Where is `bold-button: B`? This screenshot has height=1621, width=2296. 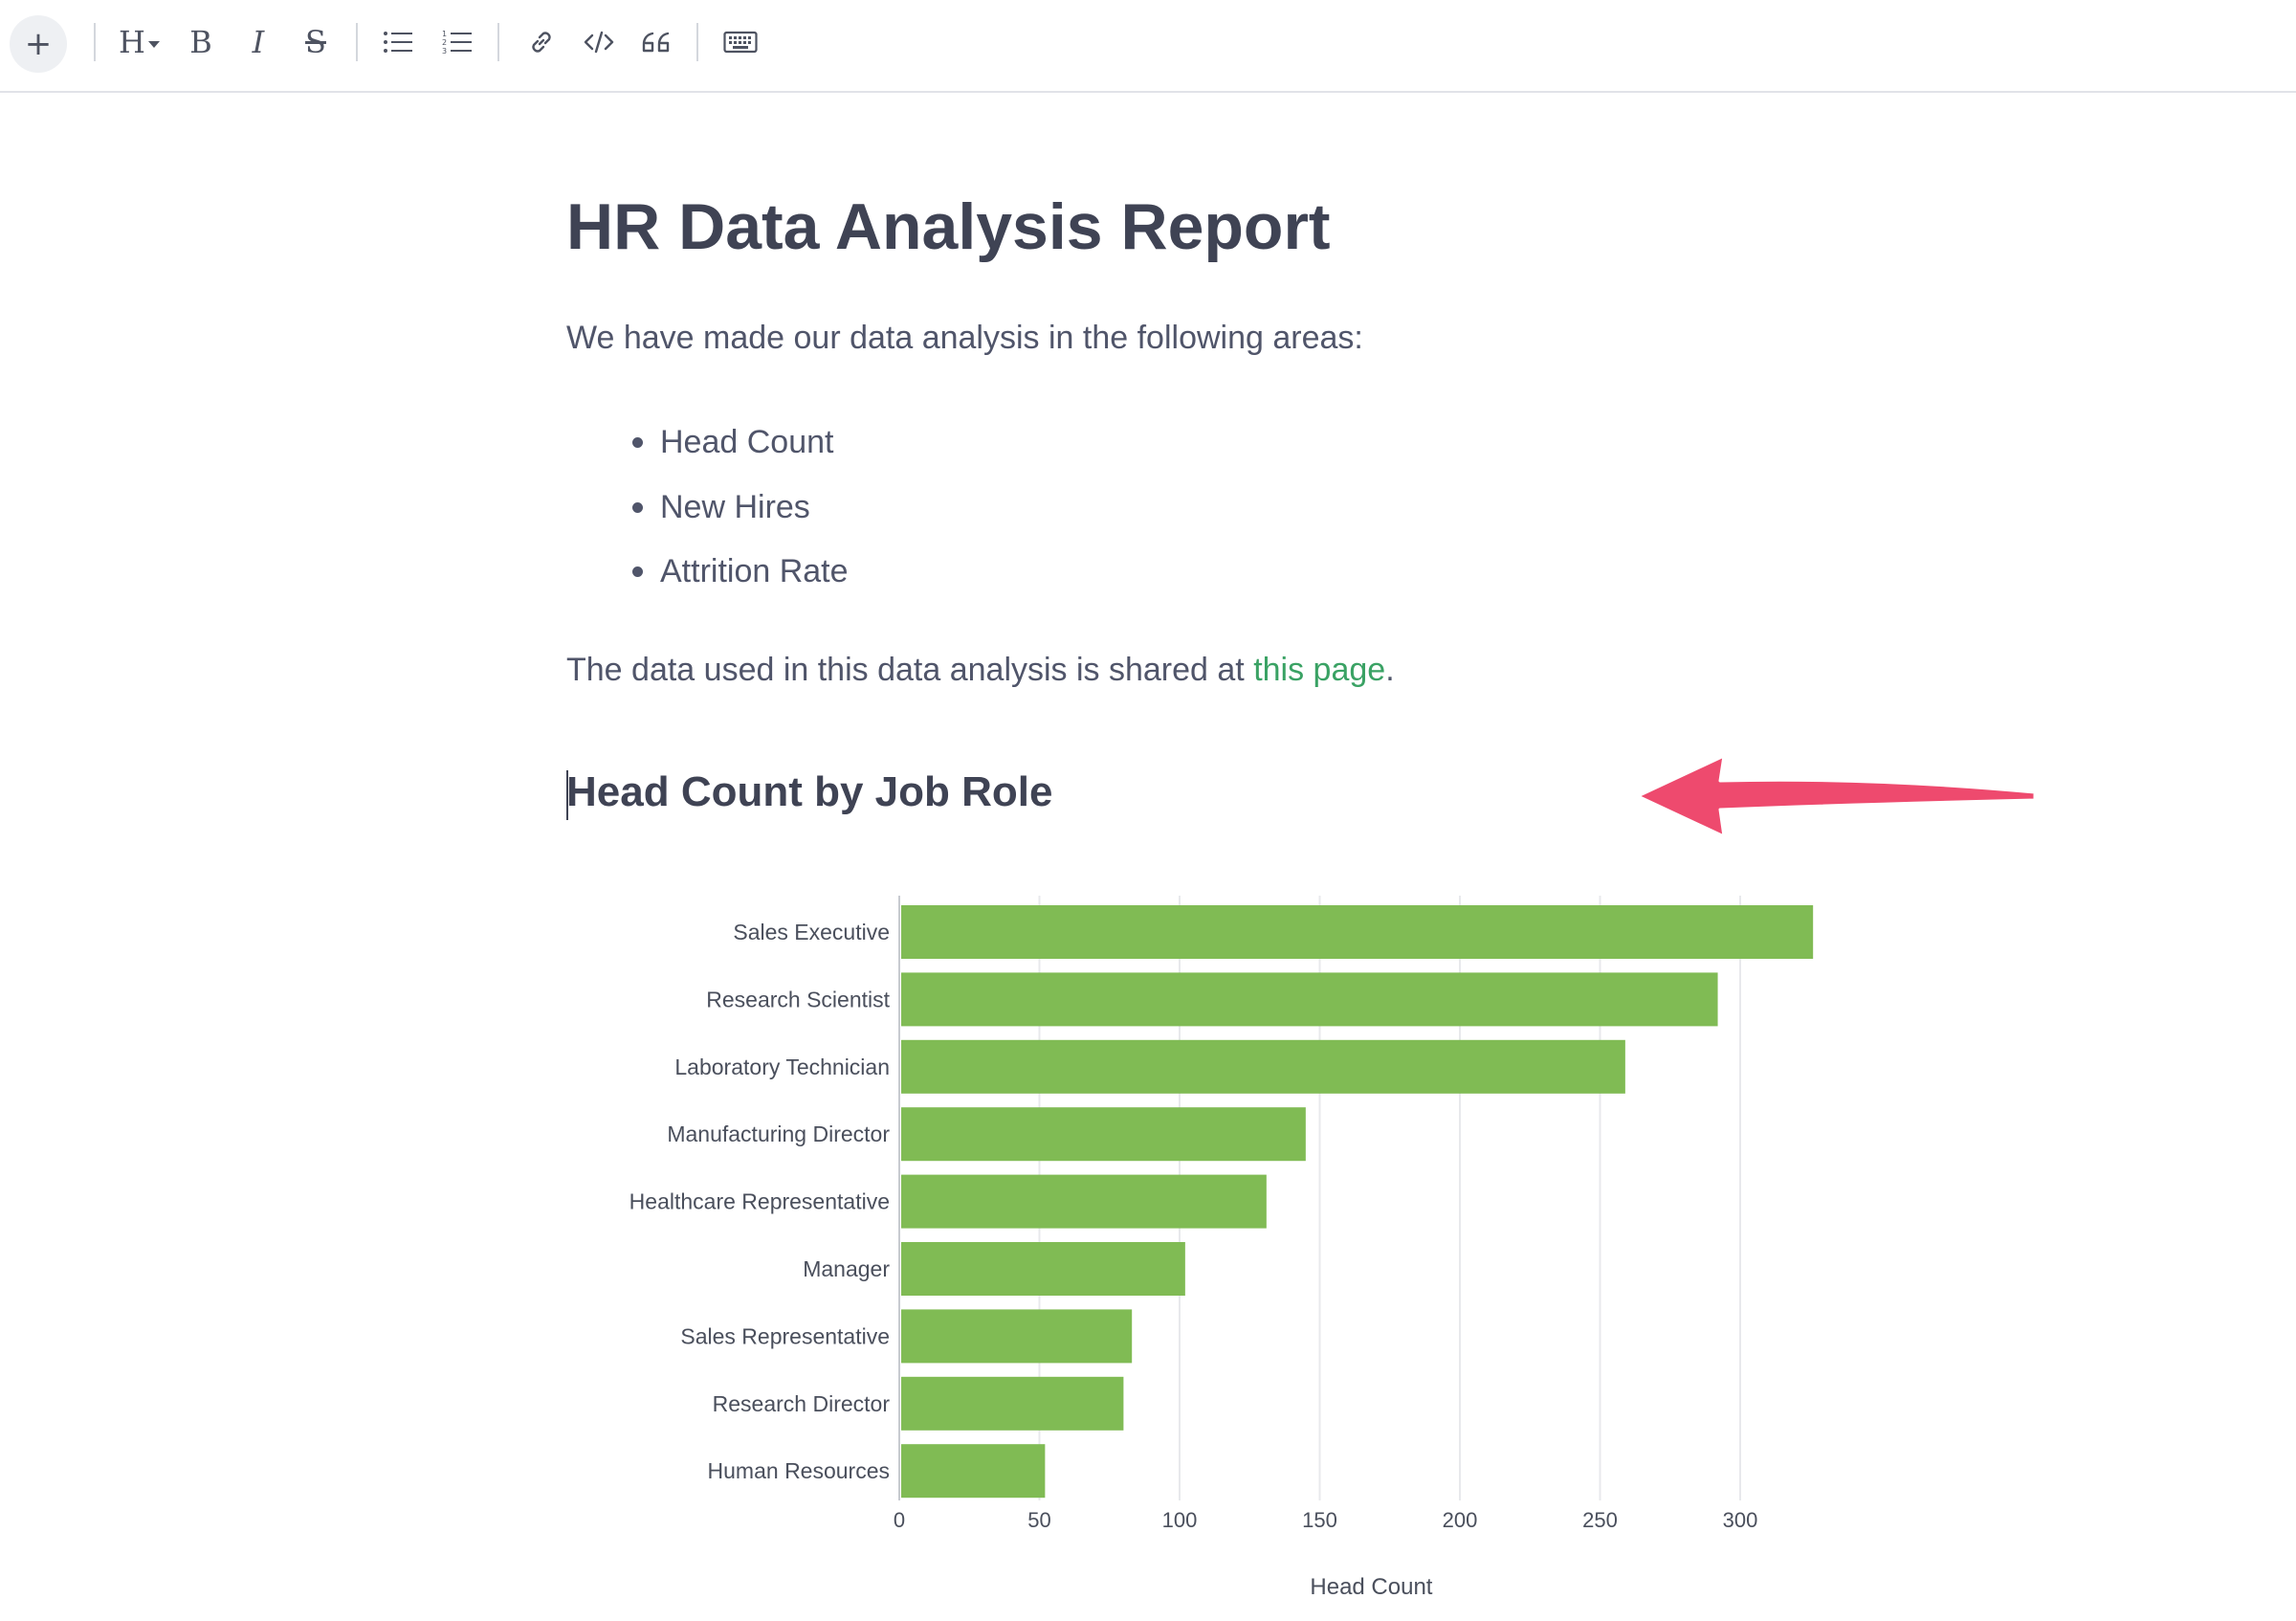 bold-button: B is located at coordinates (201, 42).